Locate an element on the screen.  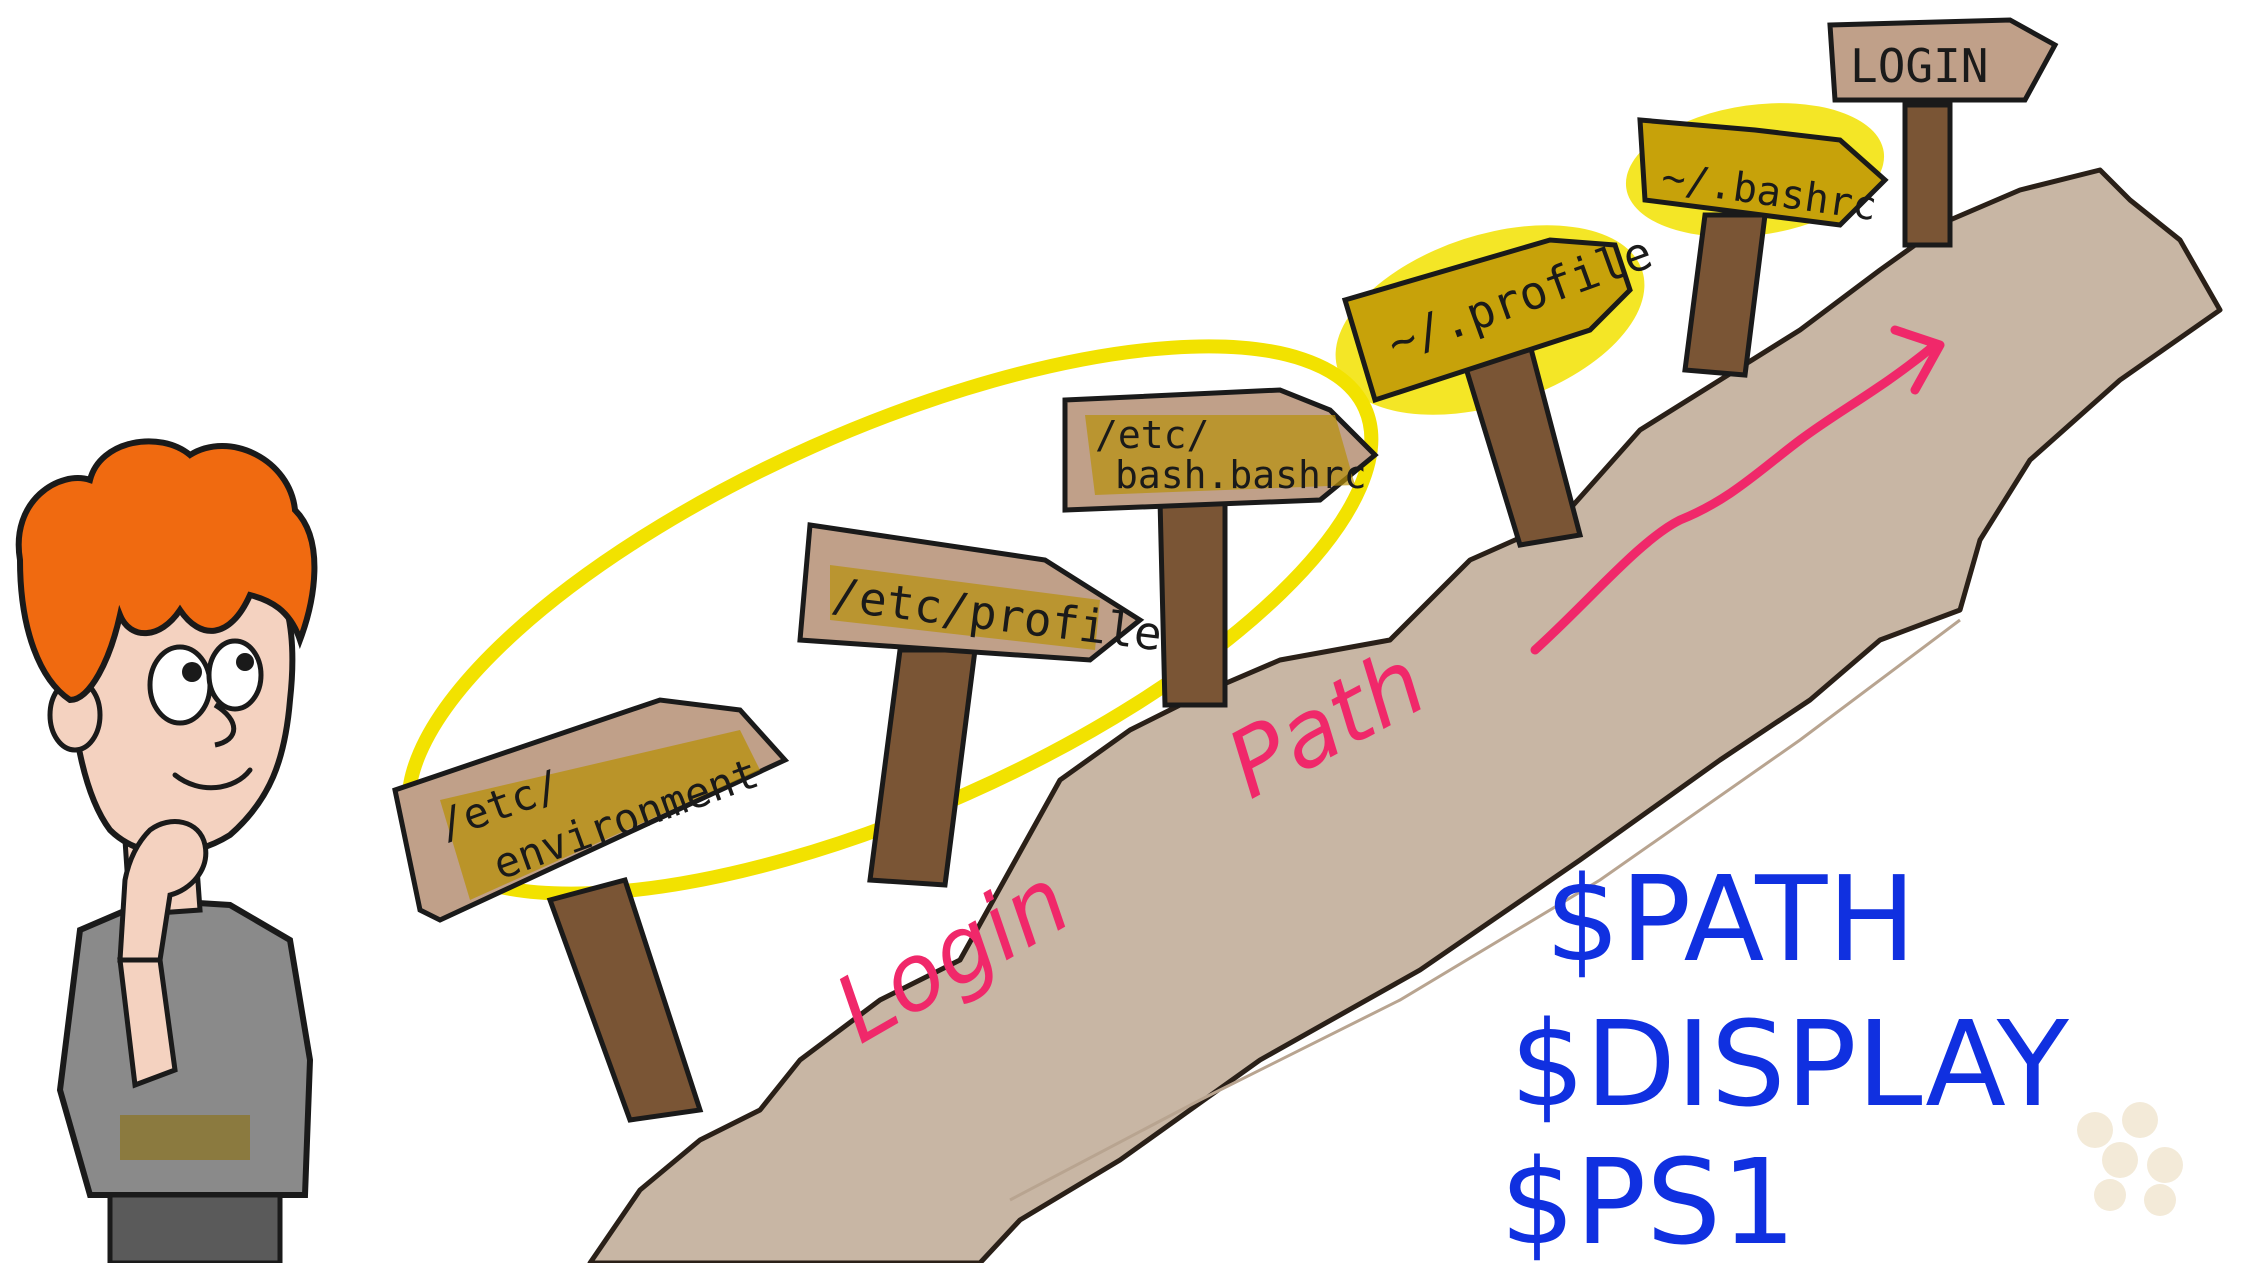
left-pupil is located at coordinates (192, 672).